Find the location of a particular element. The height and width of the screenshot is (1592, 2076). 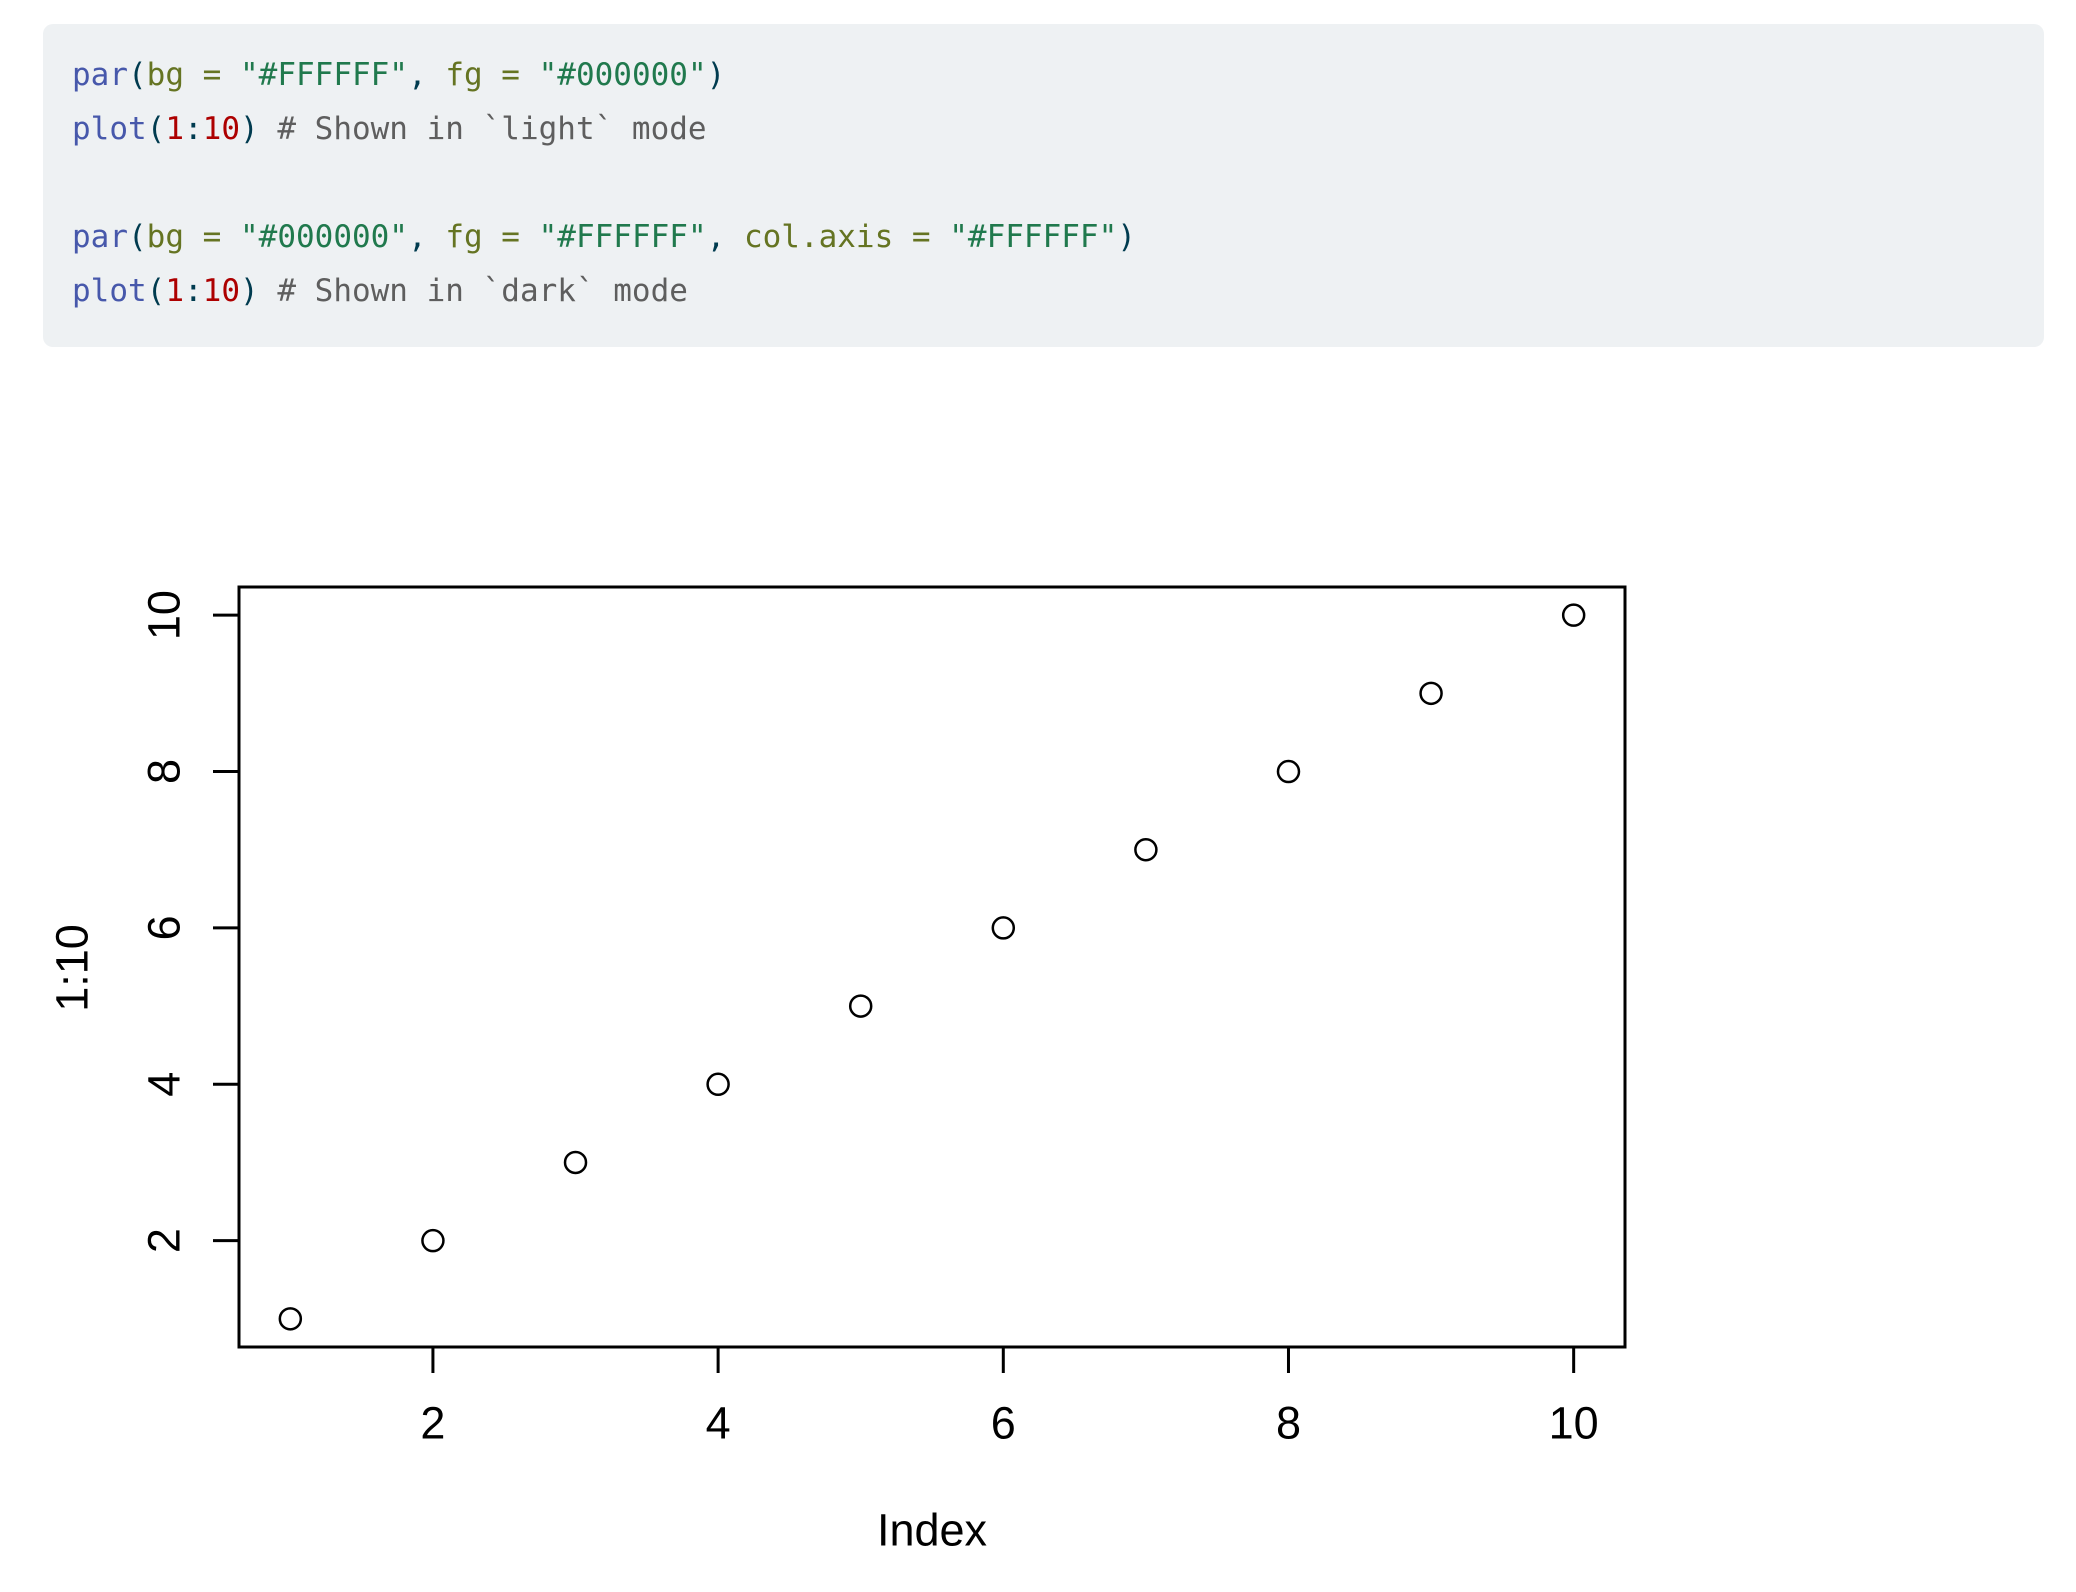

y-tick-label: 8 is located at coordinates (164, 771).